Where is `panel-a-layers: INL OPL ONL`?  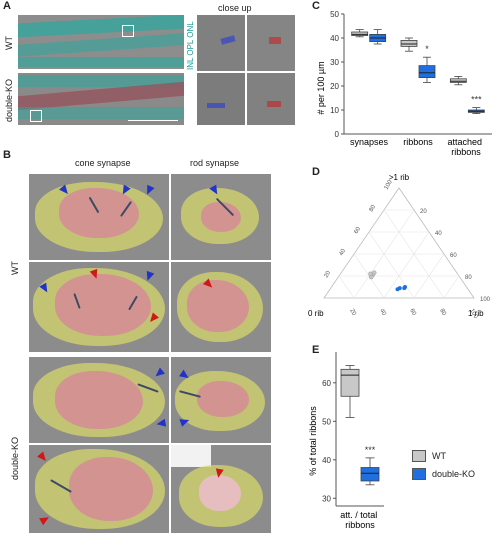 panel-a-layers: INL OPL ONL is located at coordinates (190, 45).